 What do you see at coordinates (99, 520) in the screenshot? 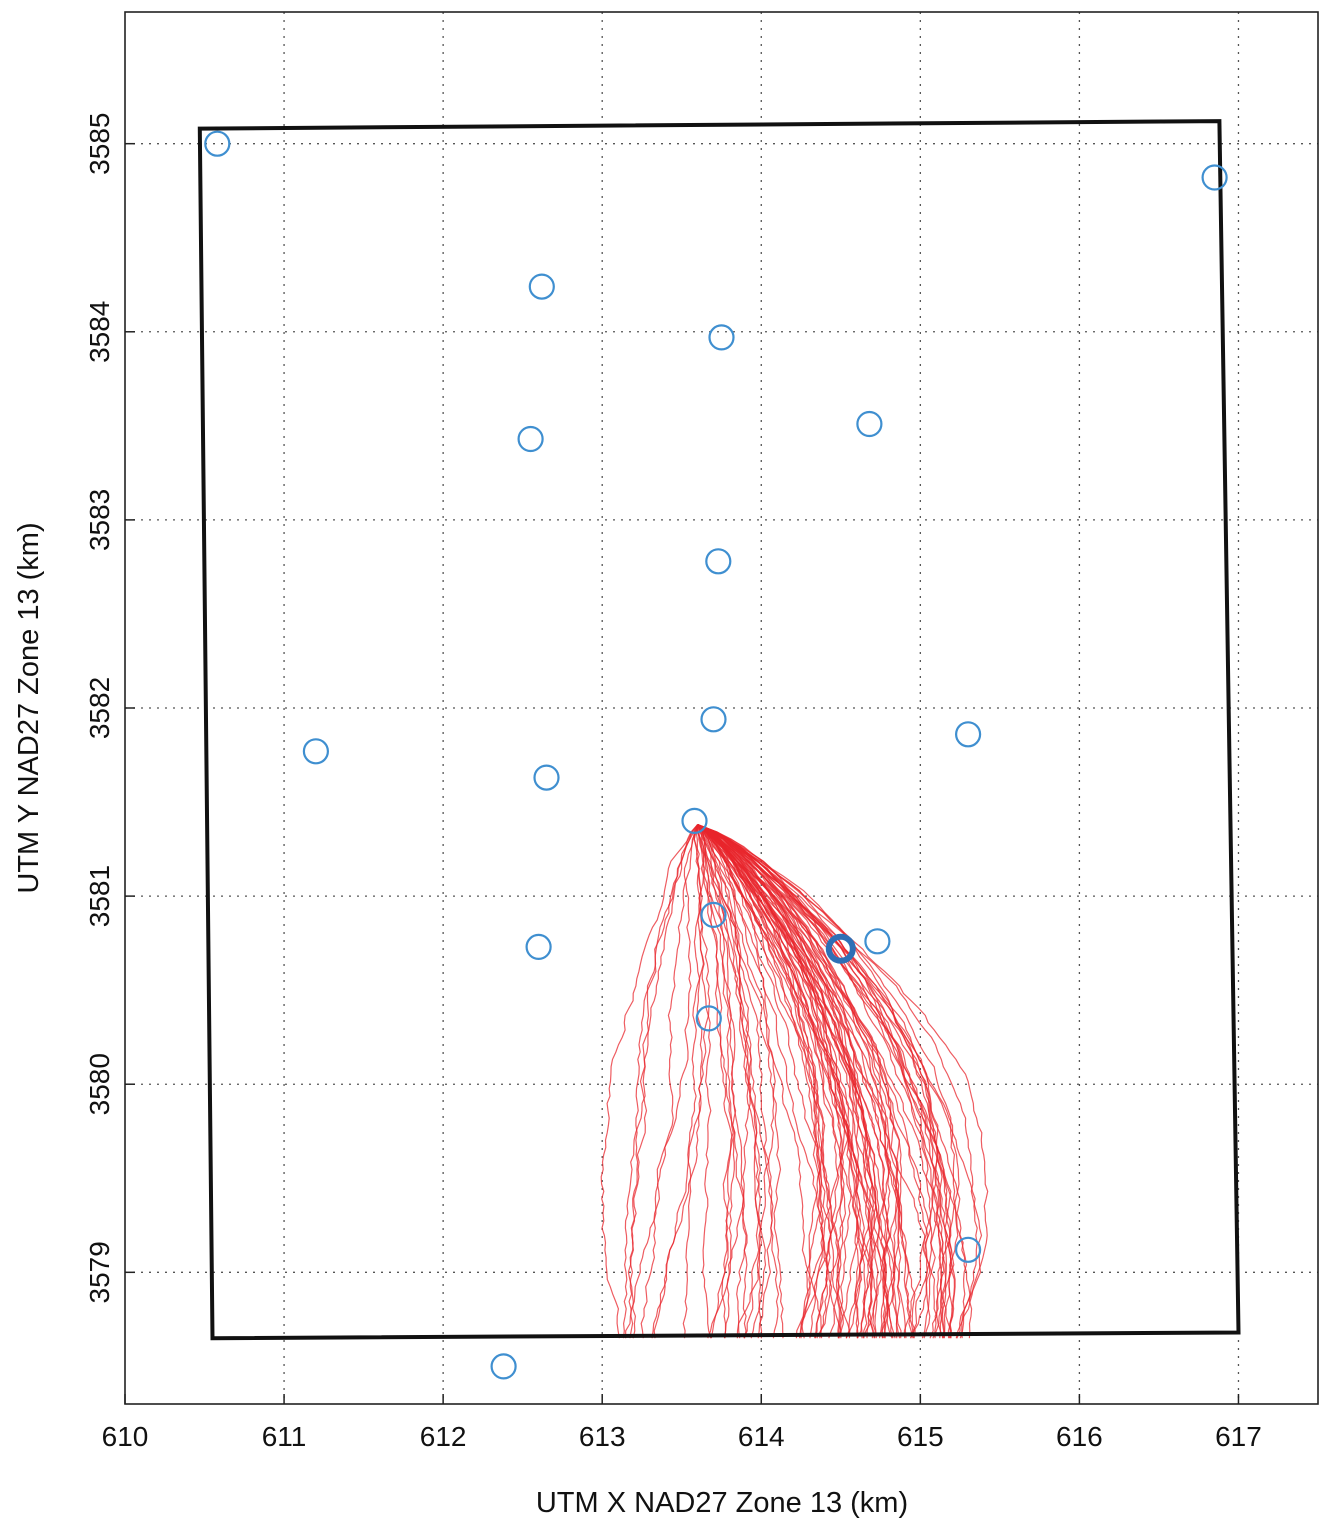
I see `y-tick-label: 3583` at bounding box center [99, 520].